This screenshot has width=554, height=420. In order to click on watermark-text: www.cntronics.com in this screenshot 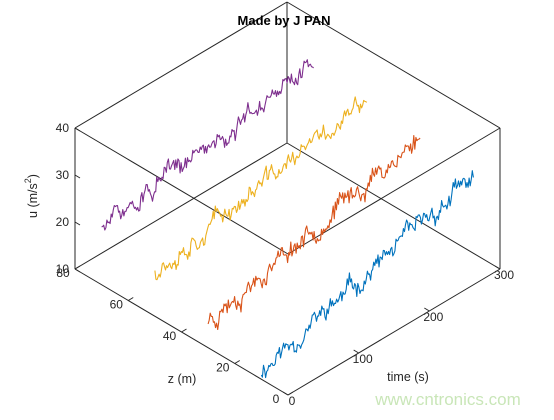, I will do `click(447, 399)`.